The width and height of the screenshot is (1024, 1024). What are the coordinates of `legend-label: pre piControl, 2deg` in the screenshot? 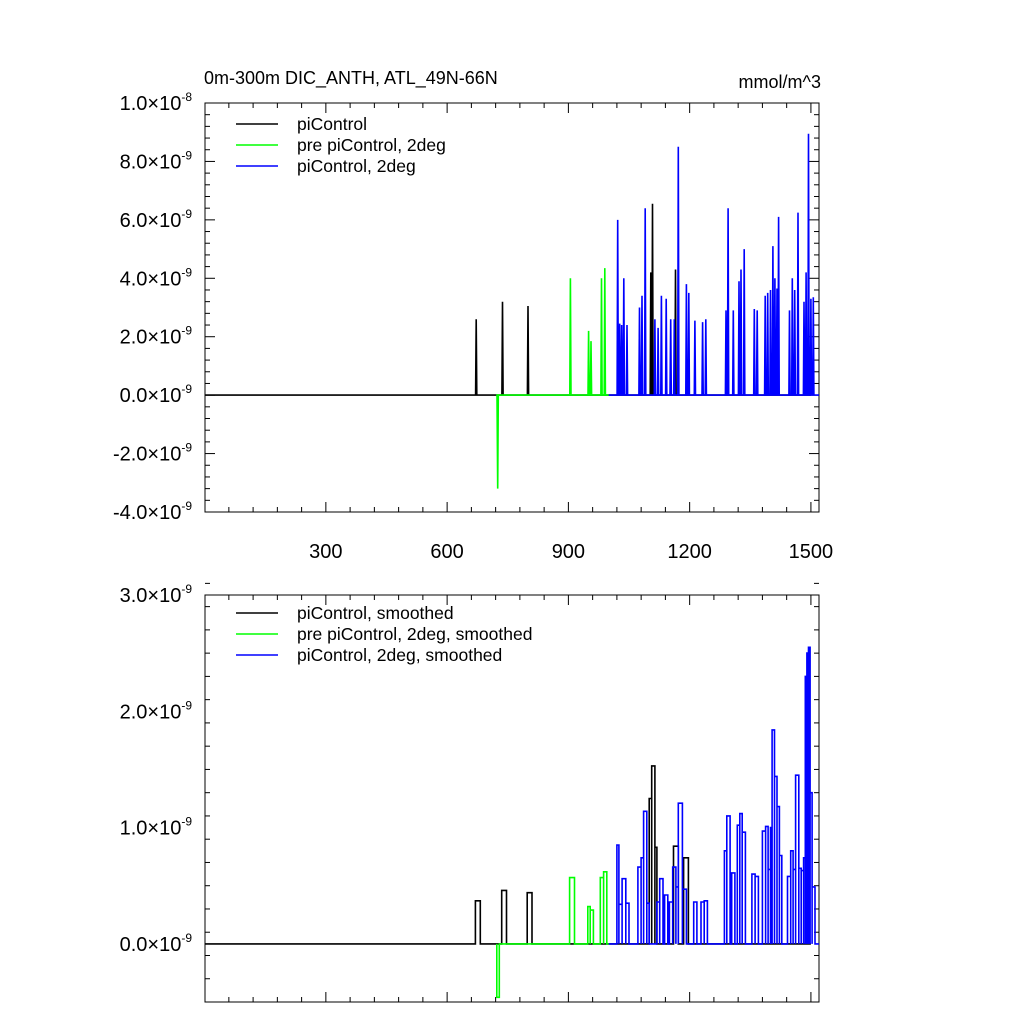 It's located at (371, 145).